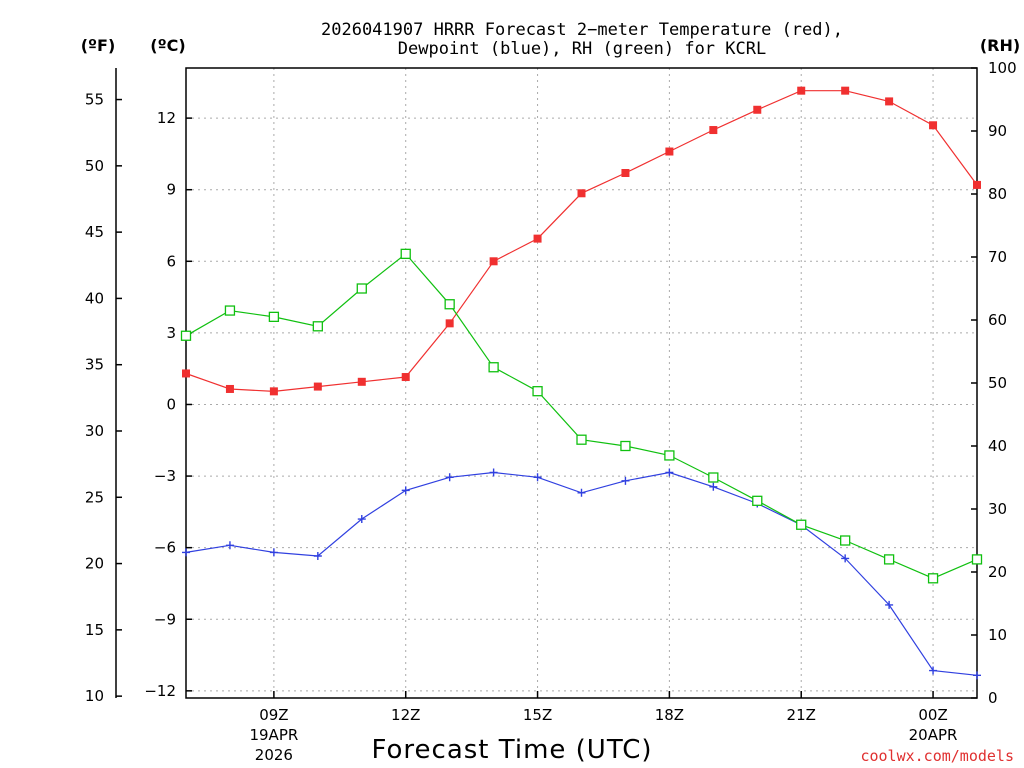 The image size is (1024, 768). Describe the element at coordinates (997, 383) in the screenshot. I see `rh-tick-label: 50` at that location.